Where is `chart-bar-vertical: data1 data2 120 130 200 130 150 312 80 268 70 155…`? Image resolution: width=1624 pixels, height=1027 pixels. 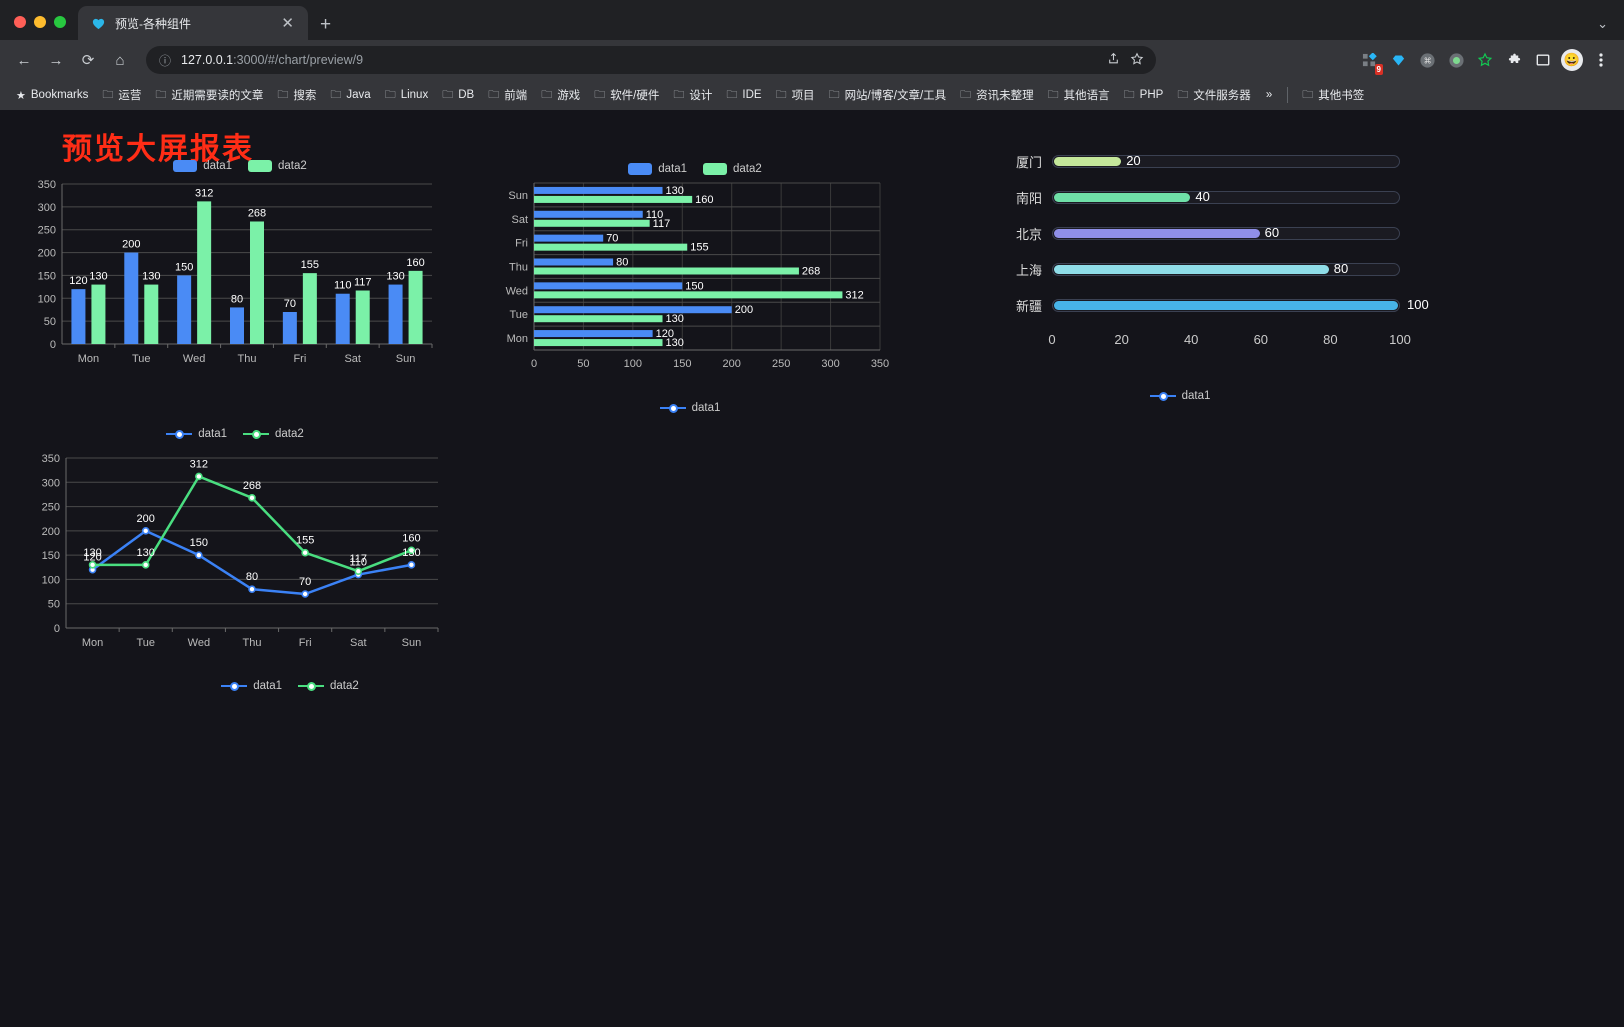 chart-bar-vertical: data1 data2 120 130 200 130 150 312 80 268 70 155… is located at coordinates (240, 277).